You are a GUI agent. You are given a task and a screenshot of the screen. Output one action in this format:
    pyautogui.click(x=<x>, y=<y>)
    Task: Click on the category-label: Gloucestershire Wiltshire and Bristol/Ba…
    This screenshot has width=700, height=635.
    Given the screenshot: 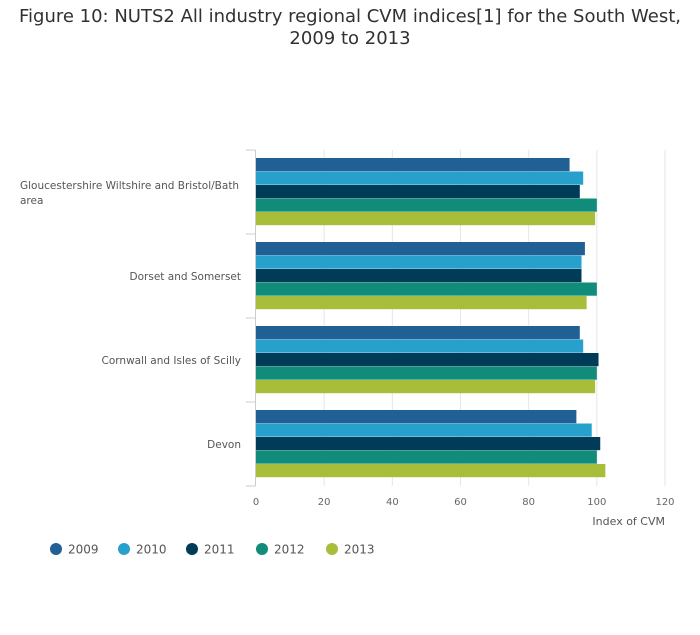 What is the action you would take?
    pyautogui.click(x=129, y=186)
    